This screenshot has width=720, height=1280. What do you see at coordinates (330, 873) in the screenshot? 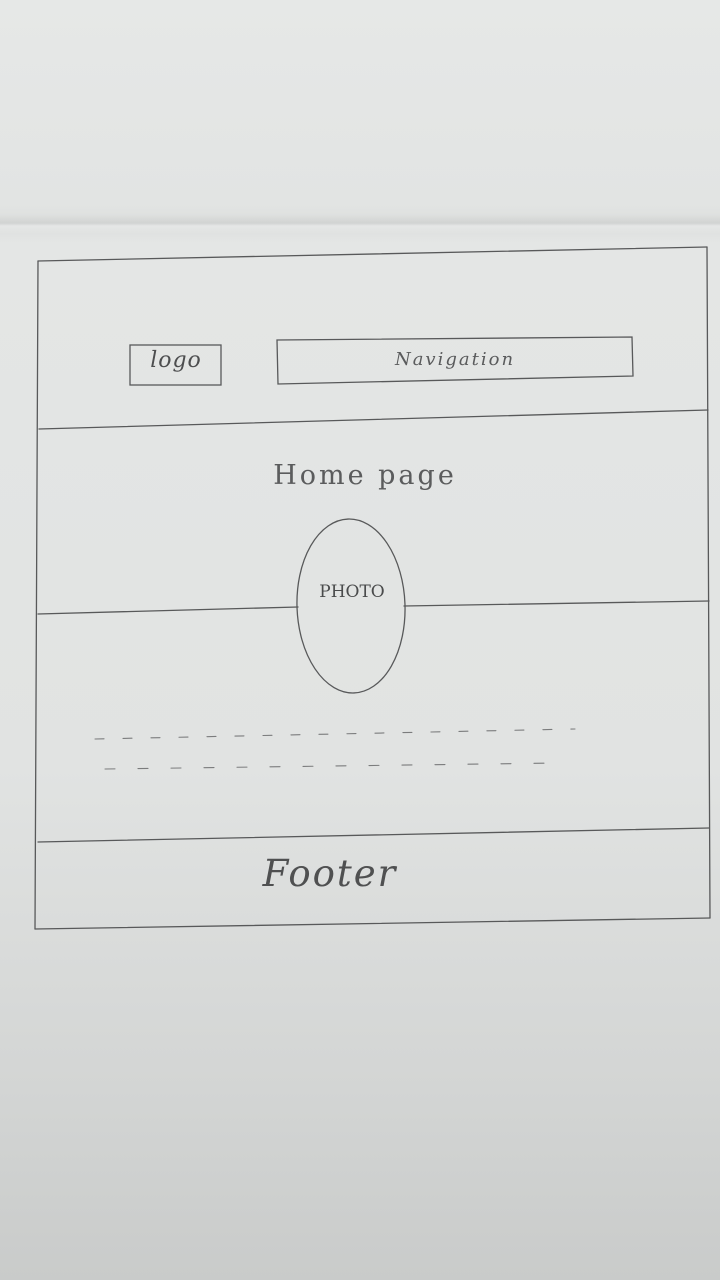
I see `footer: Footer` at bounding box center [330, 873].